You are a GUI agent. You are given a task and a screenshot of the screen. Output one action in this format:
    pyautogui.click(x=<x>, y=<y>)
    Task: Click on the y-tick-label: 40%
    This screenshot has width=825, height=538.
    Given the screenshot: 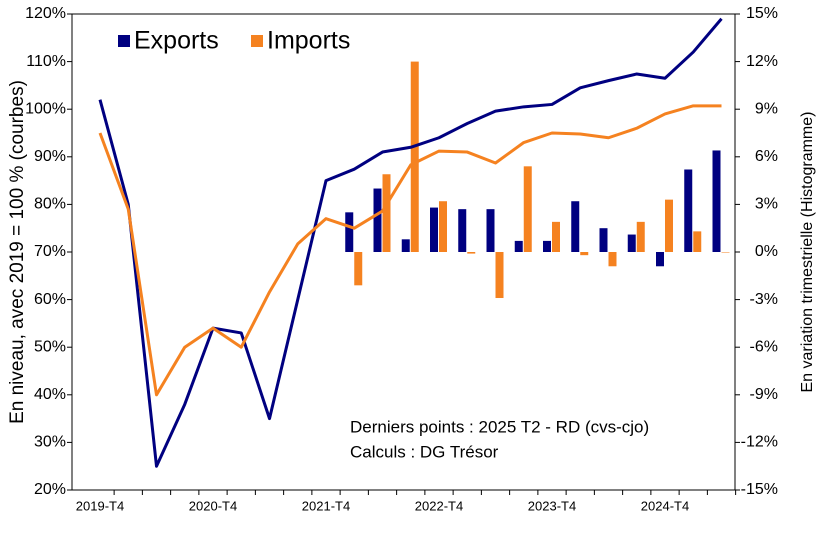 What is the action you would take?
    pyautogui.click(x=50, y=394)
    